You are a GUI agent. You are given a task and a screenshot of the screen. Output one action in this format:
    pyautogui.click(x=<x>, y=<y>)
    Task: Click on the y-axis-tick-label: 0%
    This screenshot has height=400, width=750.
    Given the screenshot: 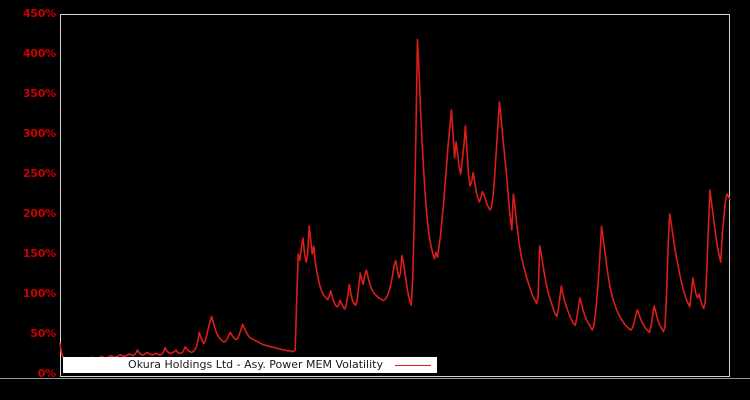 What is the action you would take?
    pyautogui.click(x=46, y=373)
    